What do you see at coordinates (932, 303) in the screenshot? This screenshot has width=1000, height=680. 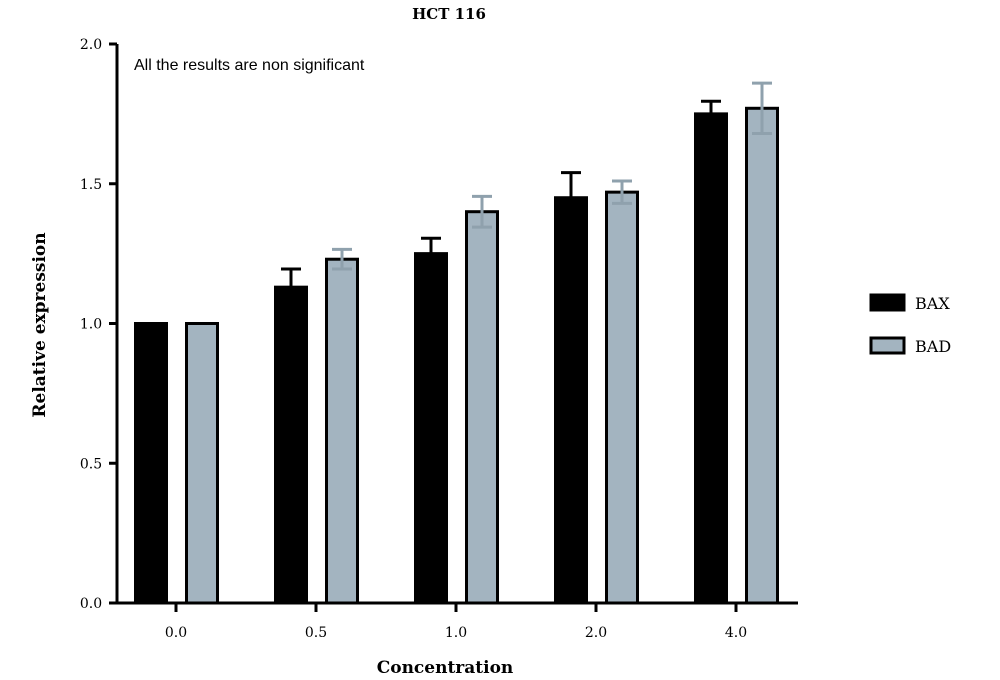 I see `legend-label-bax: BAX` at bounding box center [932, 303].